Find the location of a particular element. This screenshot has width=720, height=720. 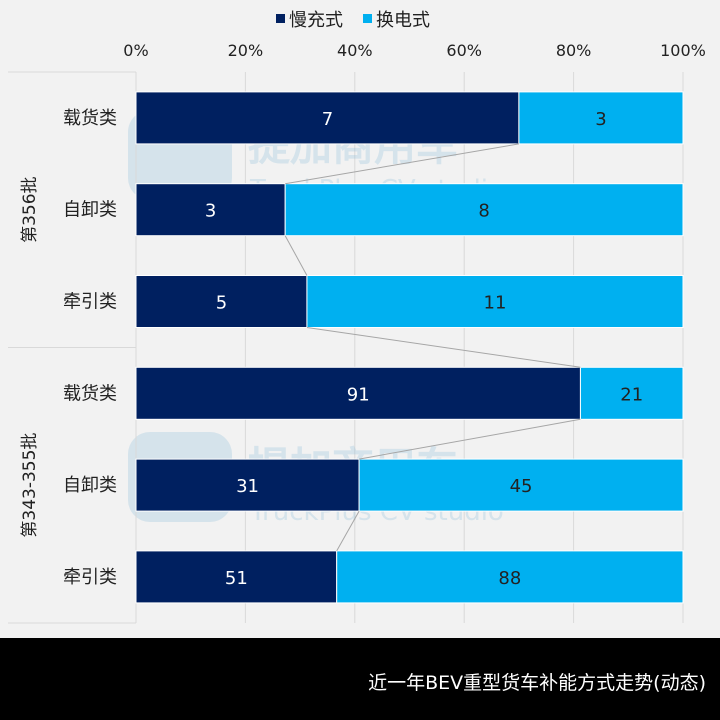

x-tick-label: 80% is located at coordinates (574, 50).